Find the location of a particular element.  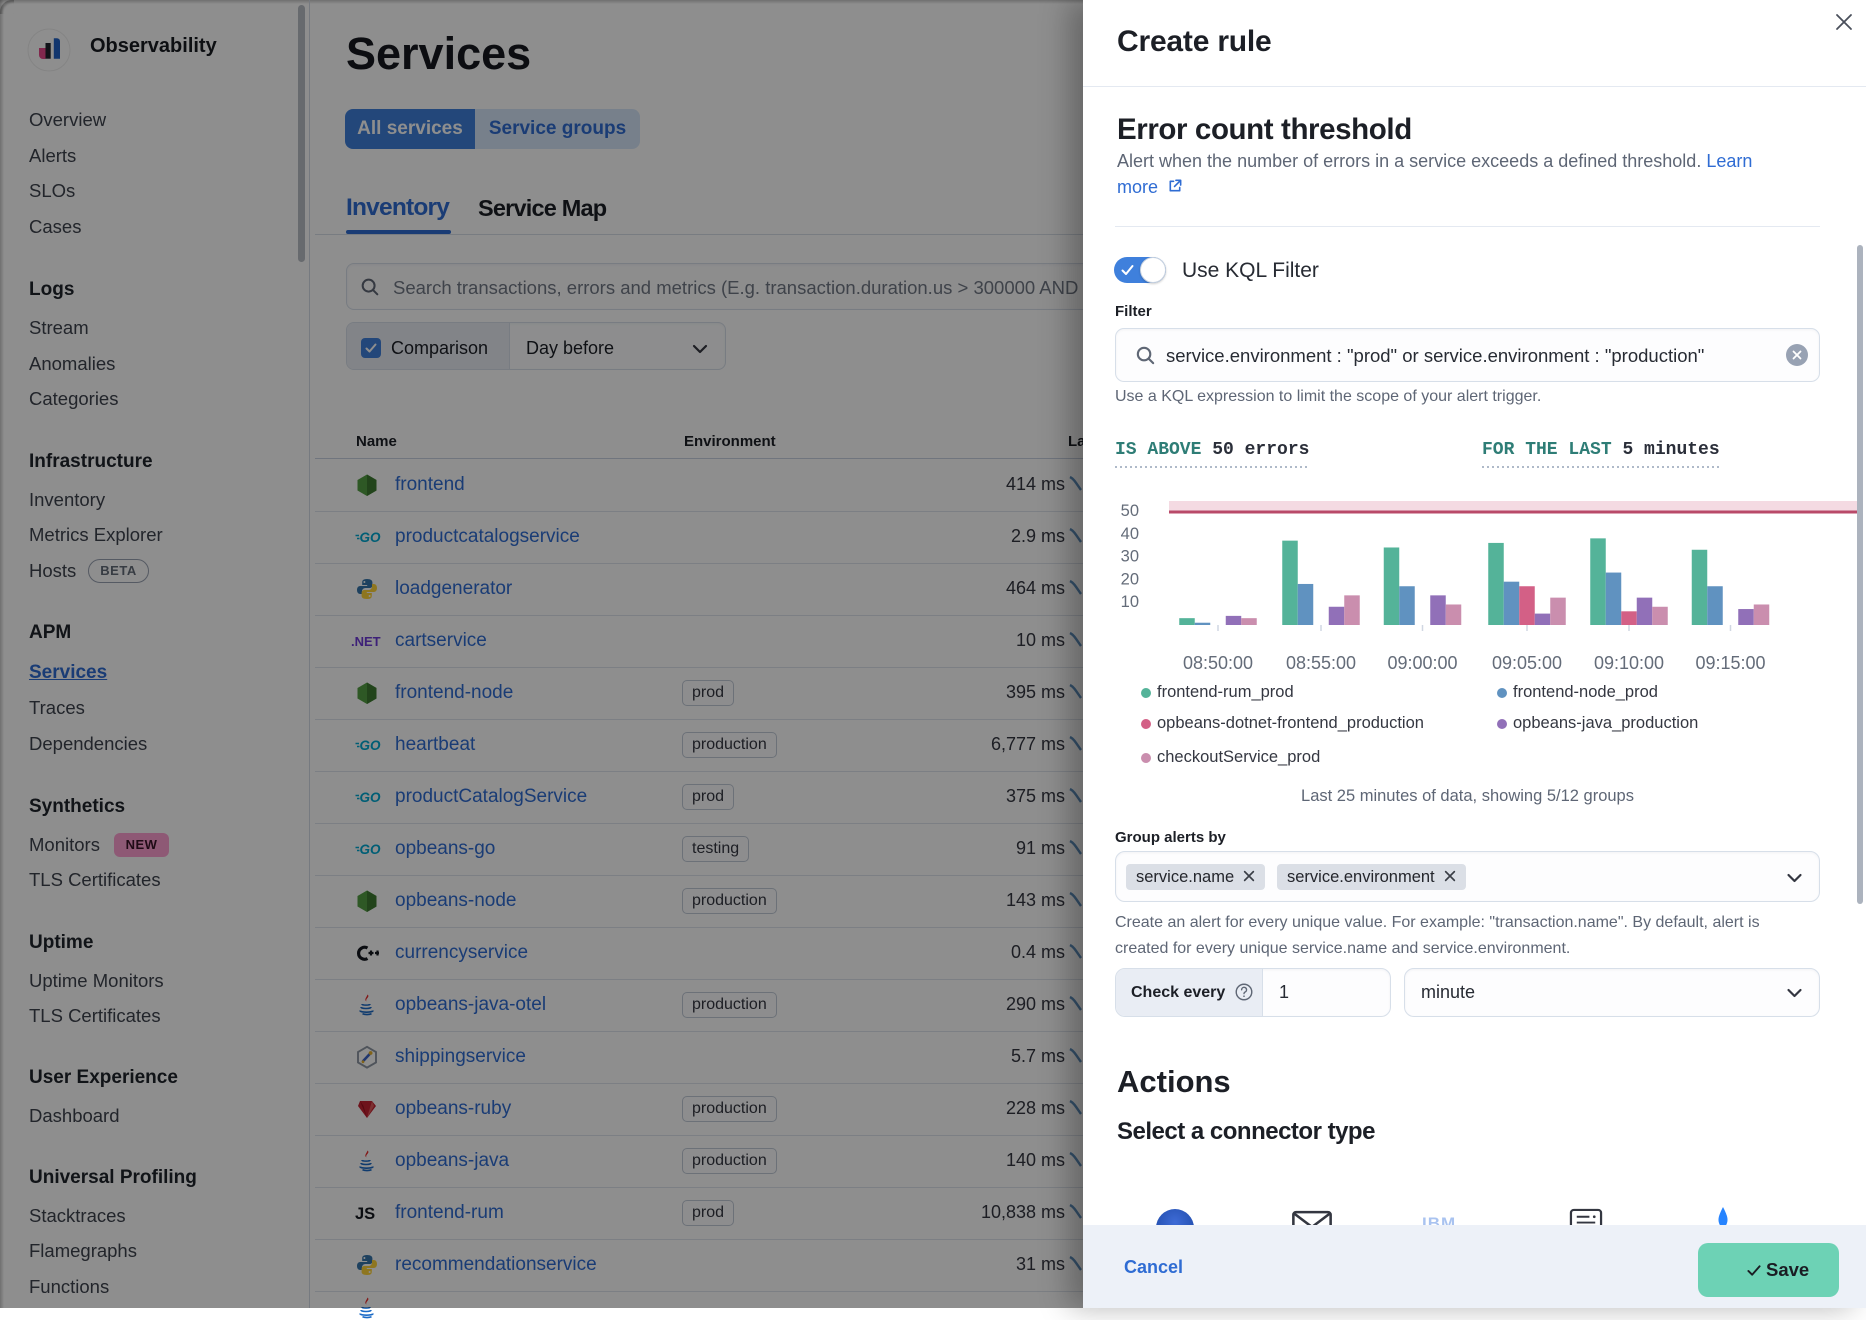

svg-text: 30 is located at coordinates (1130, 557).